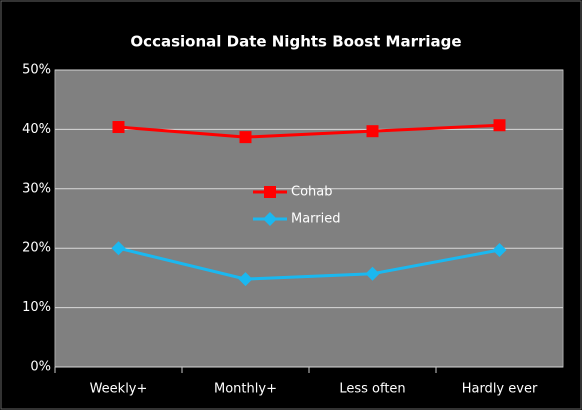  What do you see at coordinates (119, 389) in the screenshot?
I see `x-tick-label: Weekly+` at bounding box center [119, 389].